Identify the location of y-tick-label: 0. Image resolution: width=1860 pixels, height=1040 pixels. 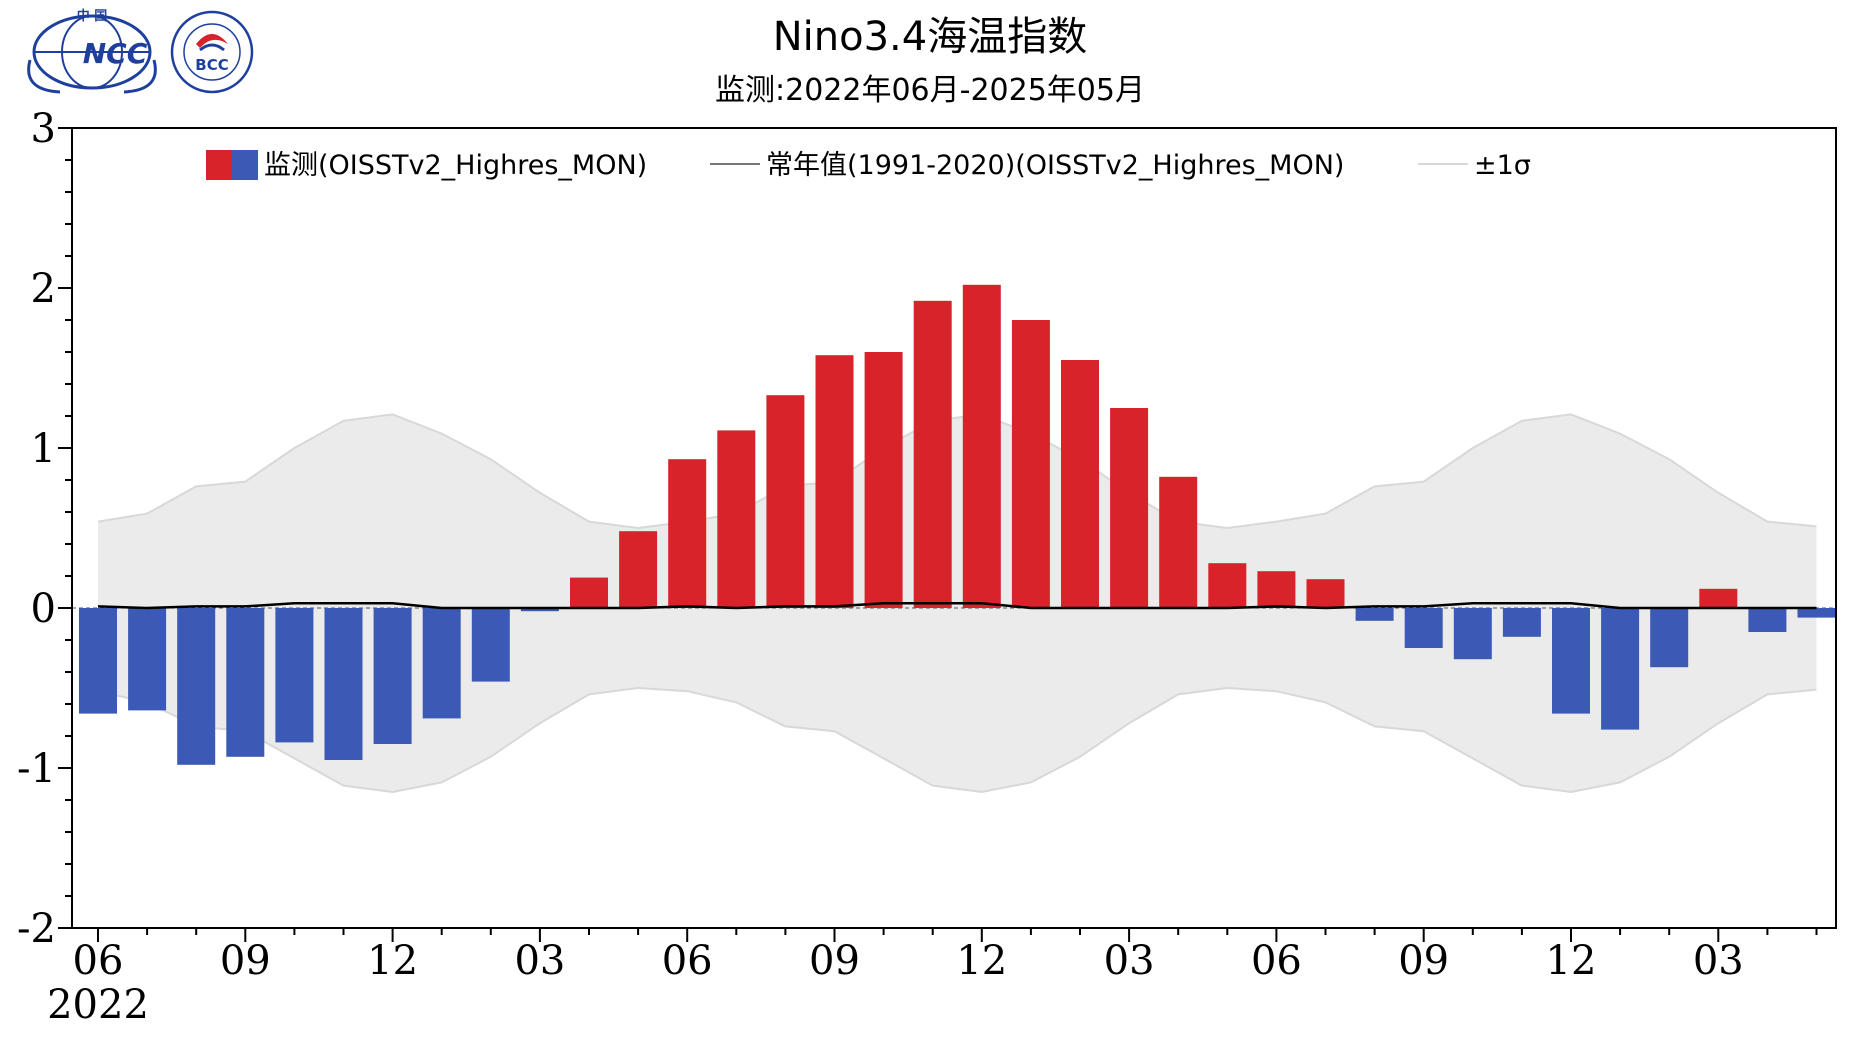
(43, 609).